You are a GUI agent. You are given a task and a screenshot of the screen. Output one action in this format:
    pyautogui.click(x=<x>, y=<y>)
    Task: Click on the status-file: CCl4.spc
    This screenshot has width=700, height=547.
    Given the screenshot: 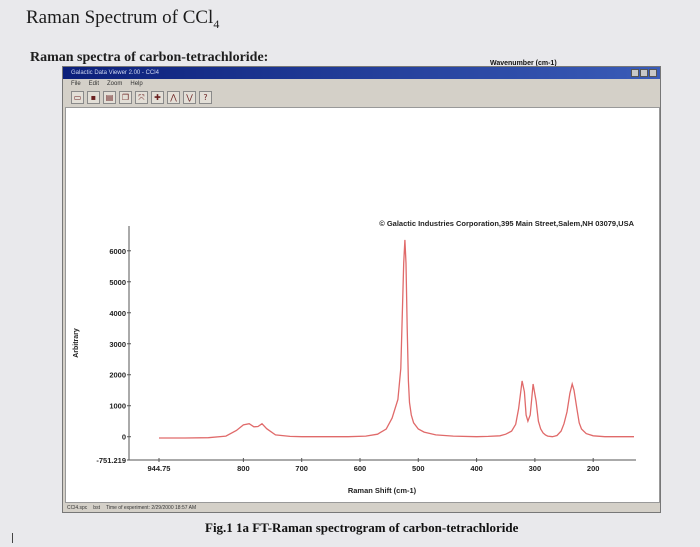 What is the action you would take?
    pyautogui.click(x=77, y=508)
    